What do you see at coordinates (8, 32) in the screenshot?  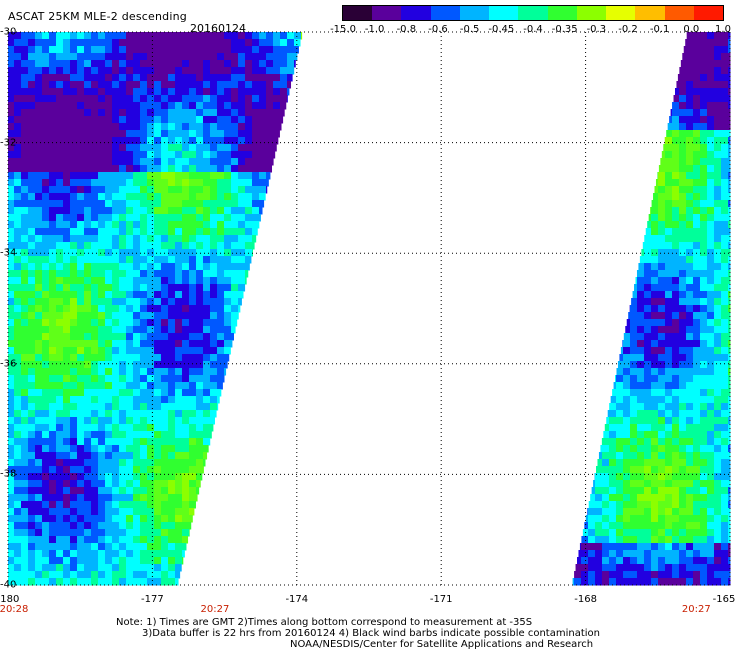 I see `lat-tick-label: -30` at bounding box center [8, 32].